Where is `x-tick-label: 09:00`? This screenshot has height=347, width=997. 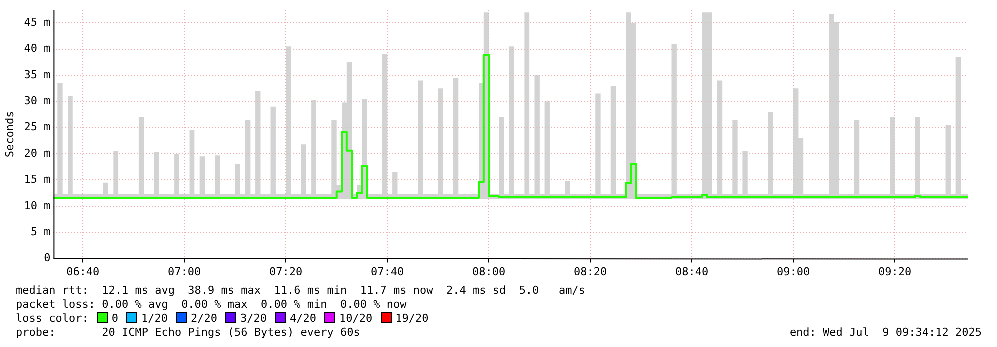
x-tick-label: 09:00 is located at coordinates (793, 271).